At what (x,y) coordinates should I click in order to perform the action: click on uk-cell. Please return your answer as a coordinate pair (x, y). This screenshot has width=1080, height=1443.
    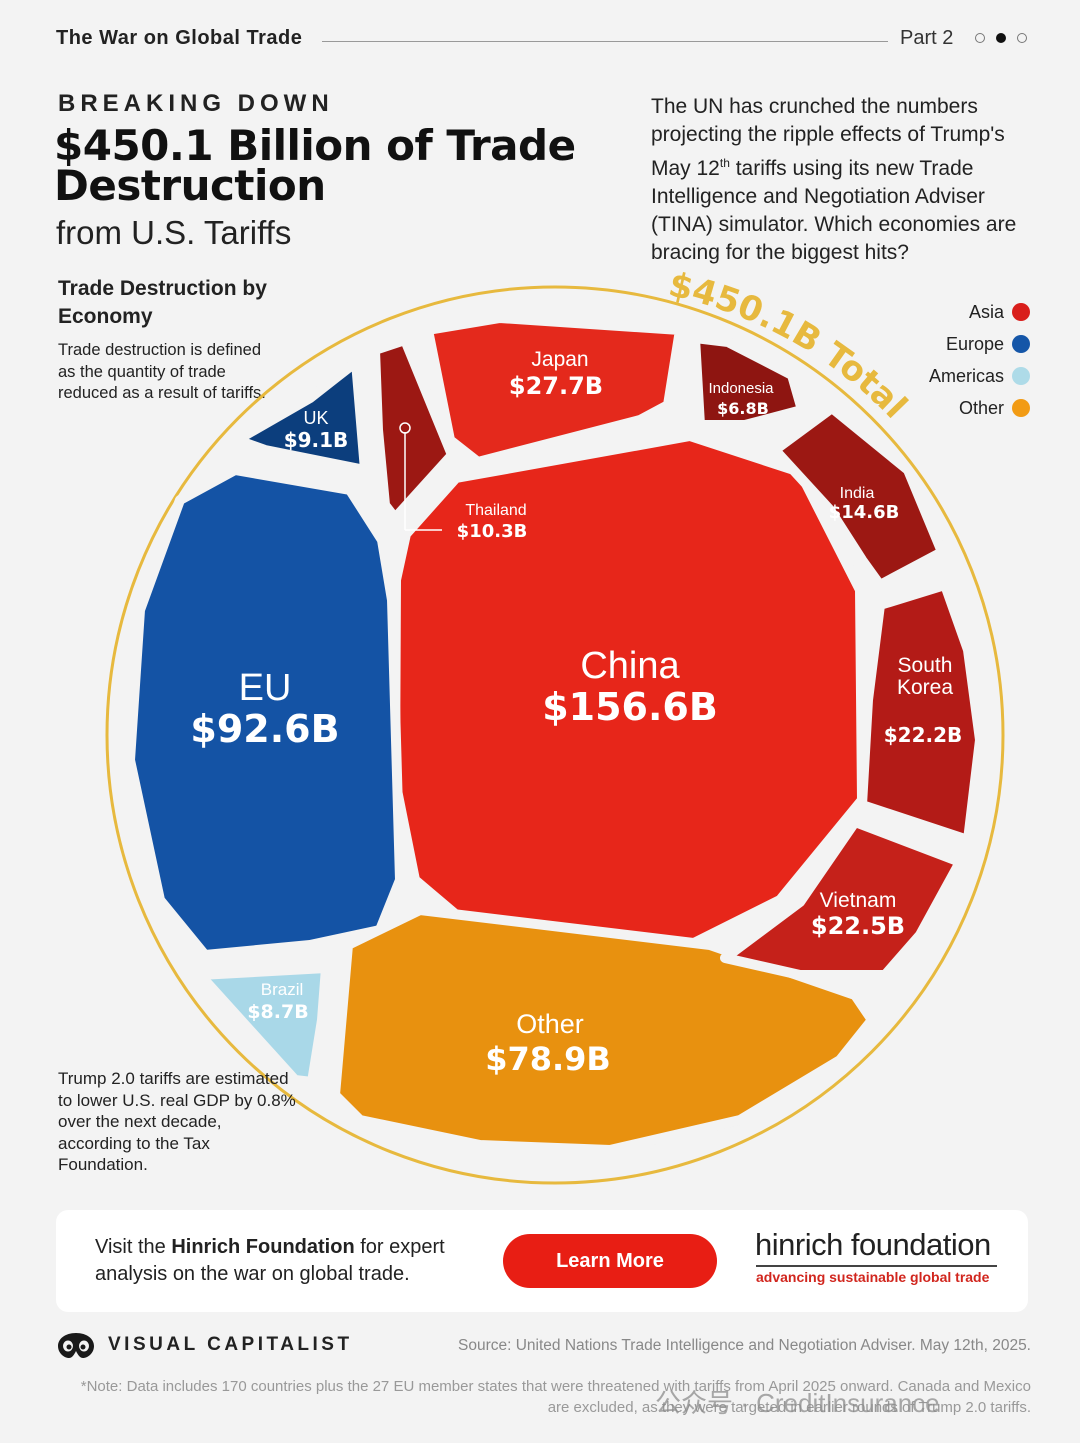
    Looking at the image, I should click on (301, 416).